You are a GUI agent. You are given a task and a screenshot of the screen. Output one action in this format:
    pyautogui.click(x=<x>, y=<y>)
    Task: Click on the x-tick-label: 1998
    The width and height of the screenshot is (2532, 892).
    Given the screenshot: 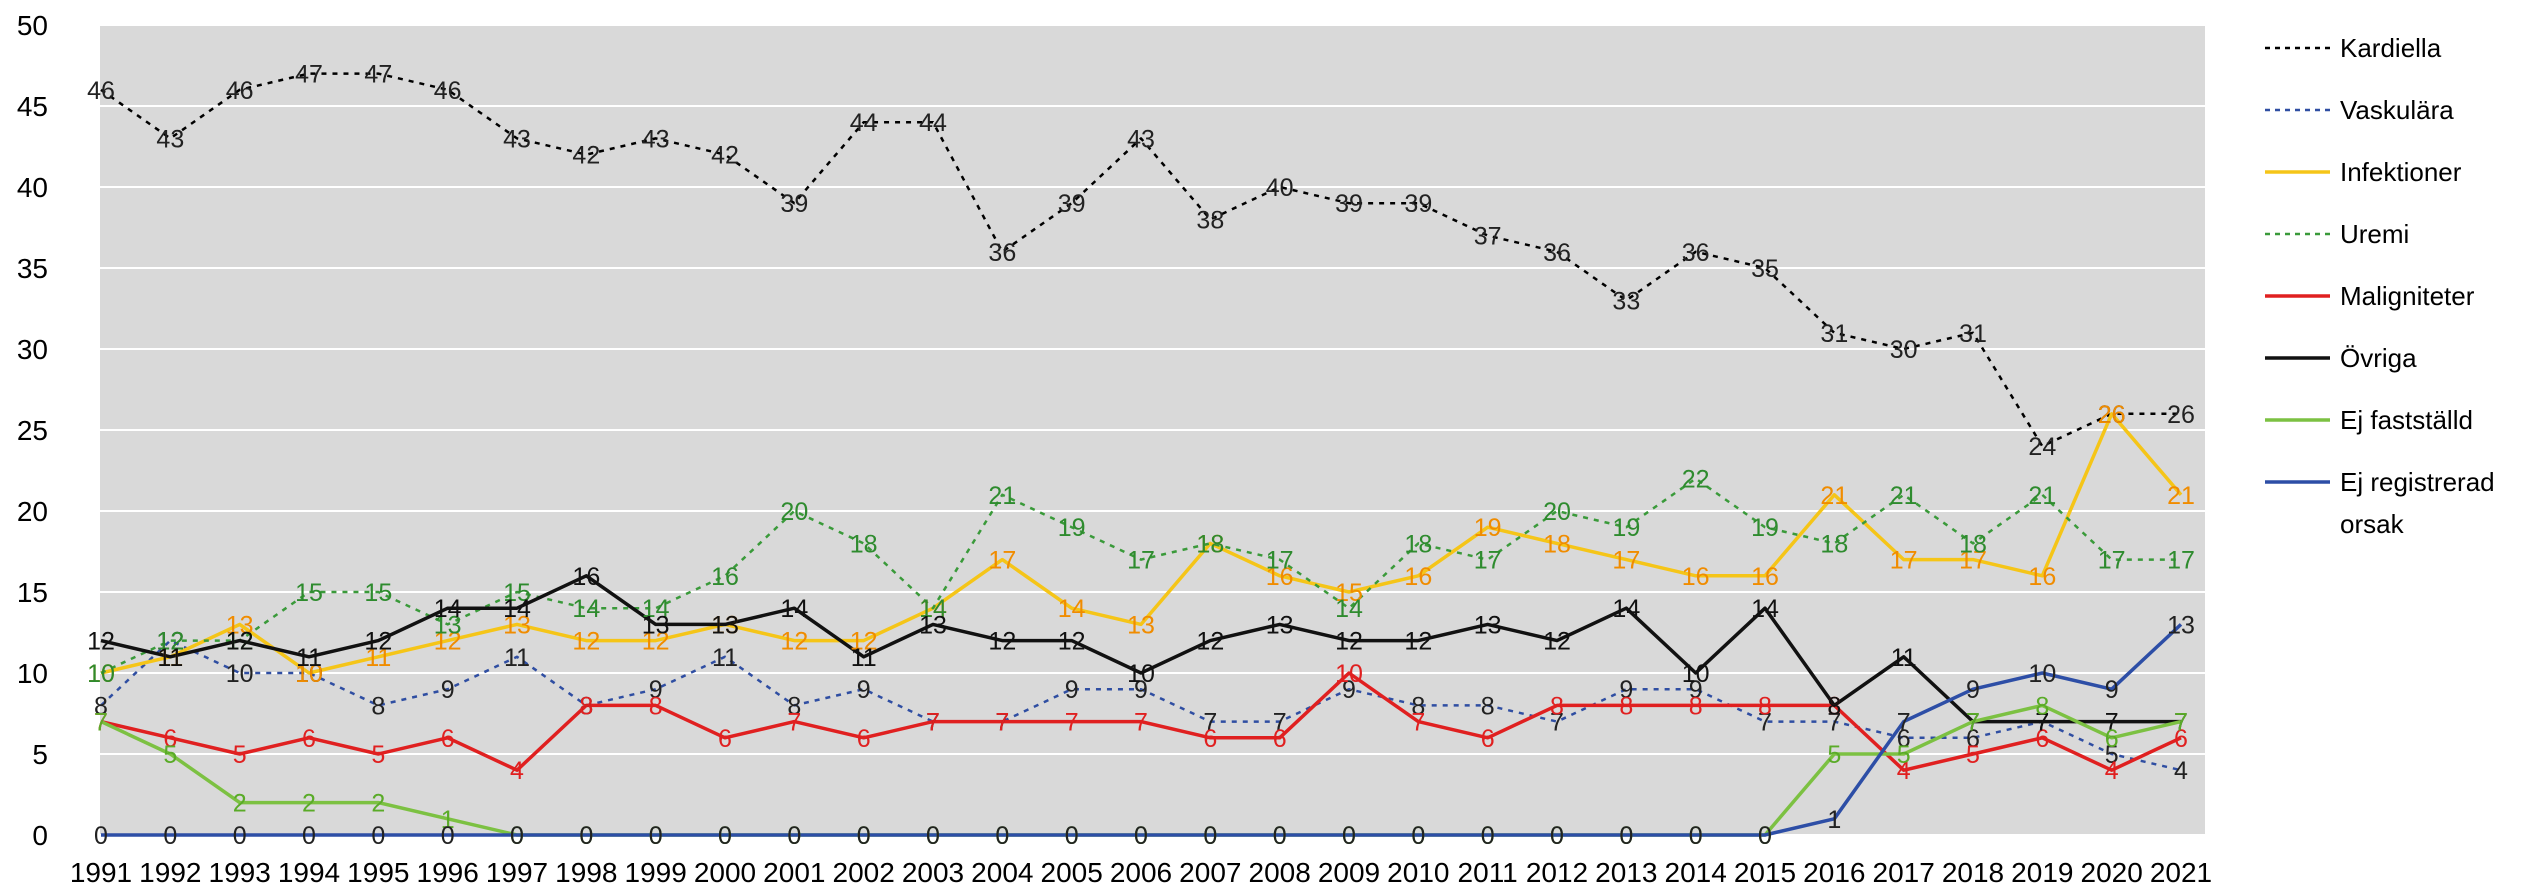 What is the action you would take?
    pyautogui.click(x=586, y=872)
    